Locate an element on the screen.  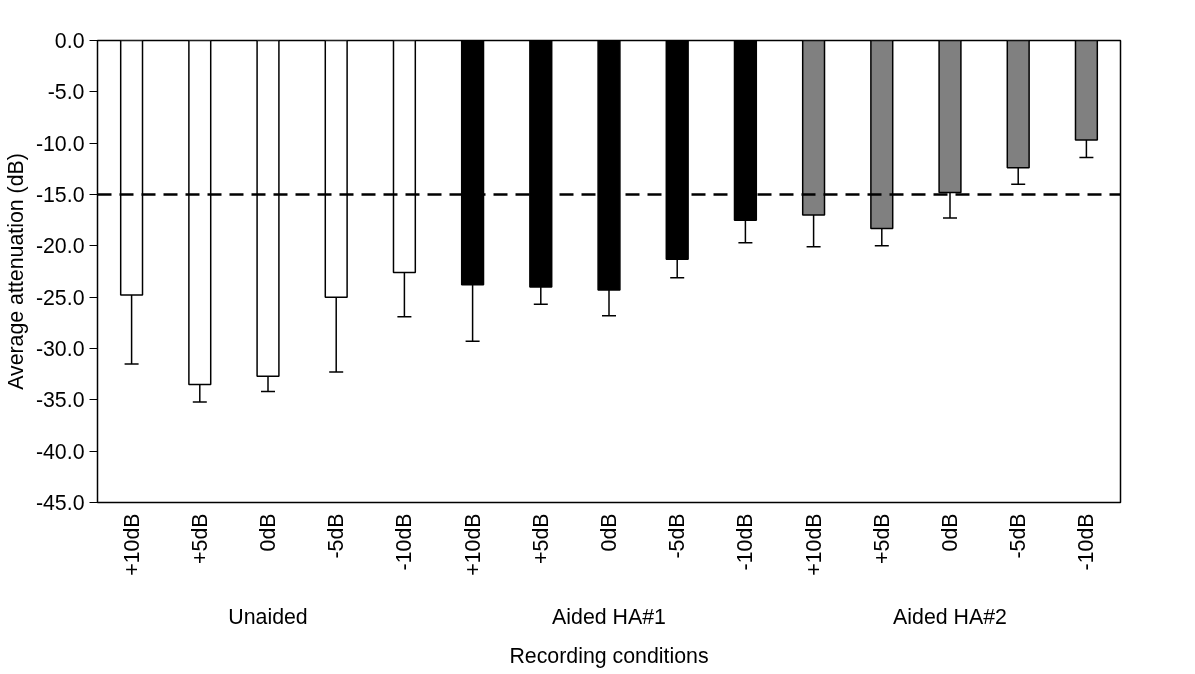
y-tick-label: -5.0 is located at coordinates (66, 92).